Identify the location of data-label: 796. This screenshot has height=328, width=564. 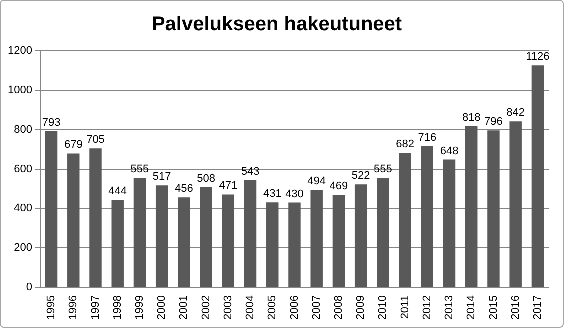
(493, 122).